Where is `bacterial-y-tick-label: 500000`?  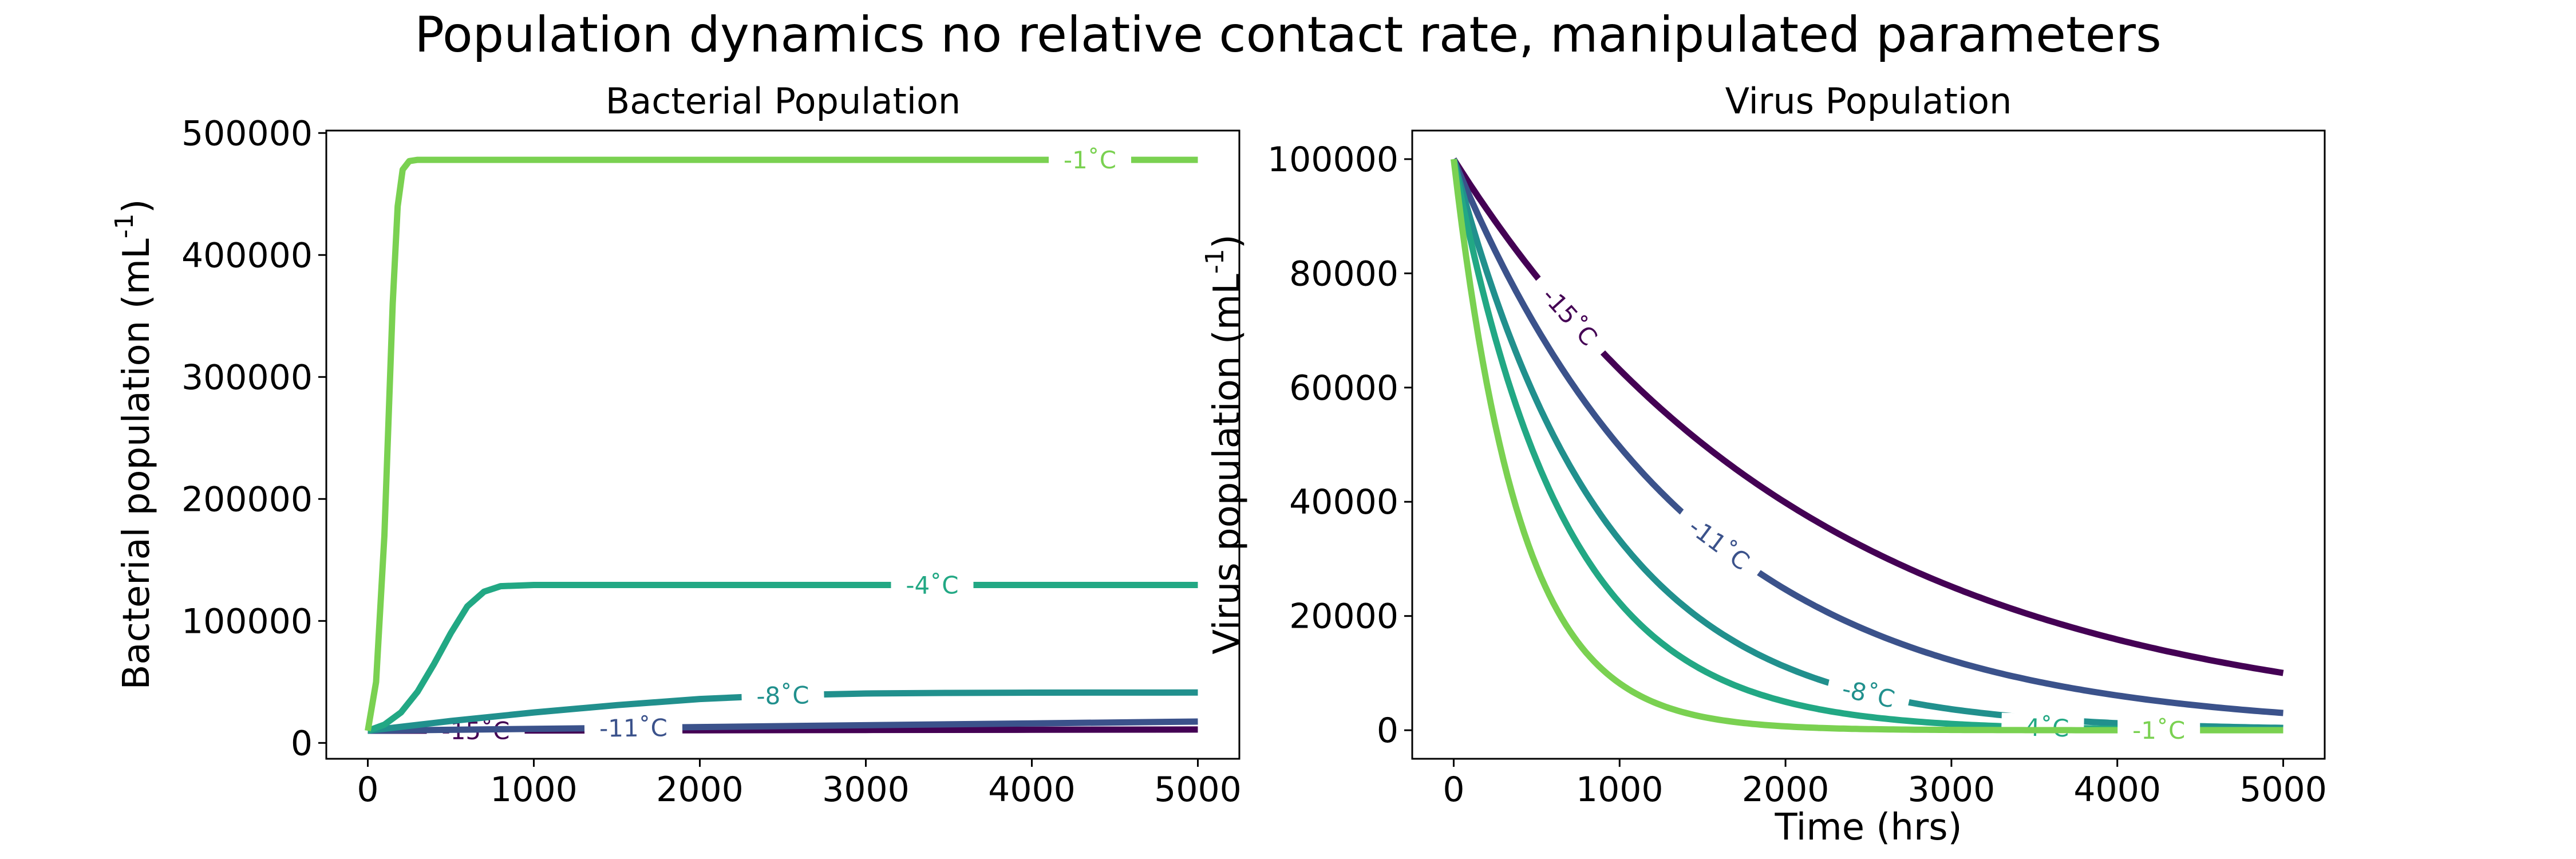 bacterial-y-tick-label: 500000 is located at coordinates (247, 133).